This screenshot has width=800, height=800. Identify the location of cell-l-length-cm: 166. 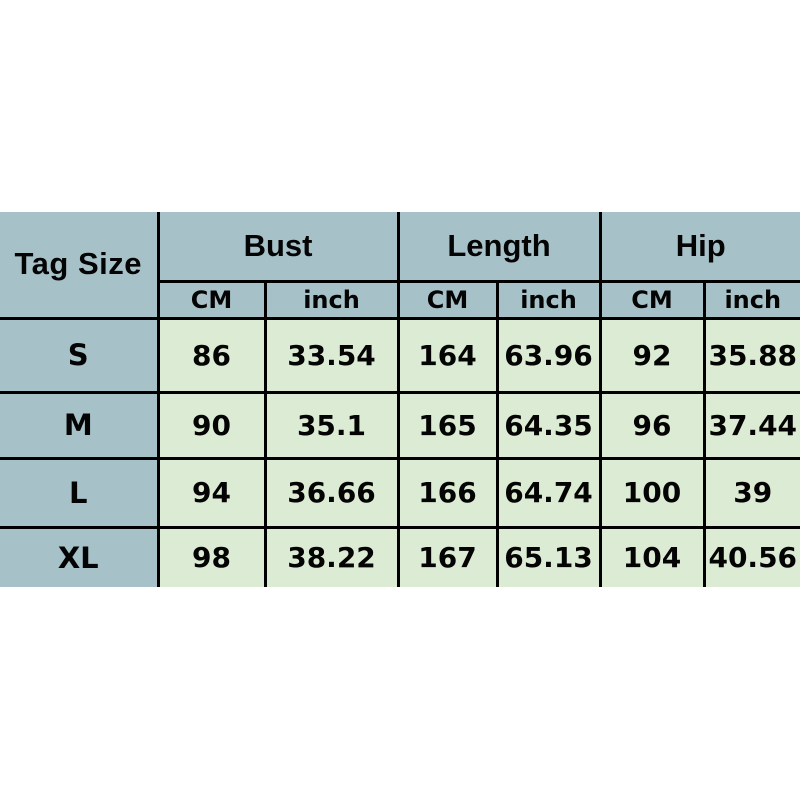
(447, 492).